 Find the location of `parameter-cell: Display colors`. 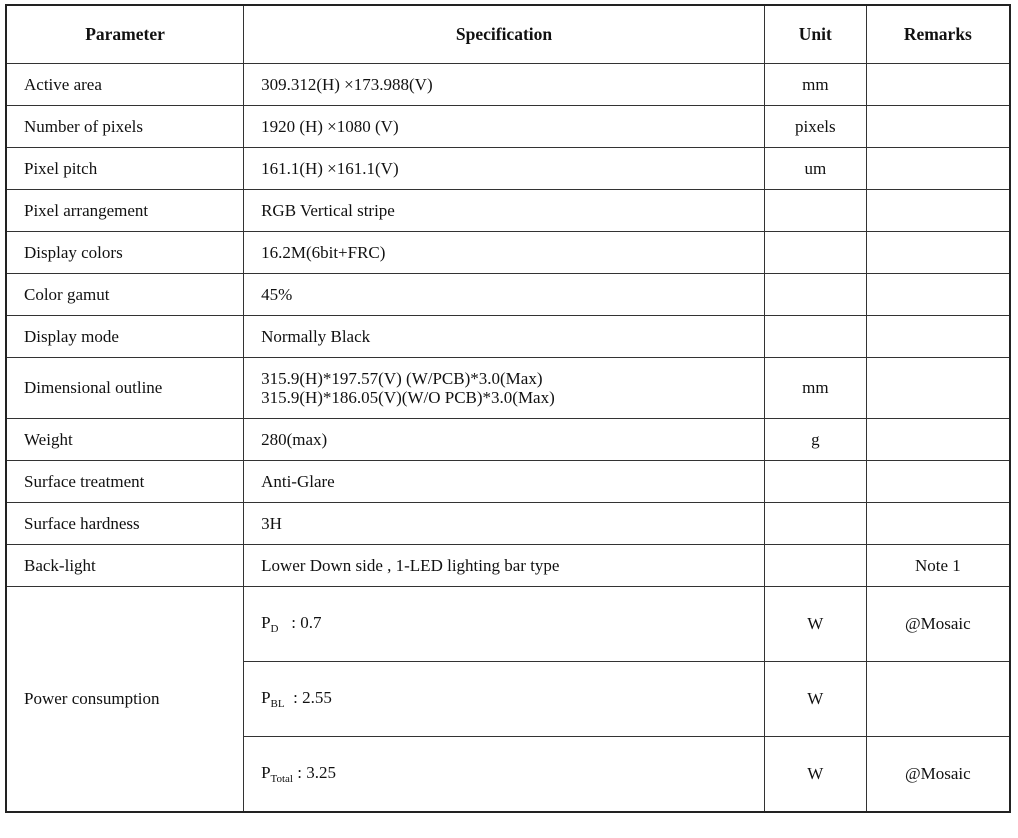

parameter-cell: Display colors is located at coordinates (125, 252).